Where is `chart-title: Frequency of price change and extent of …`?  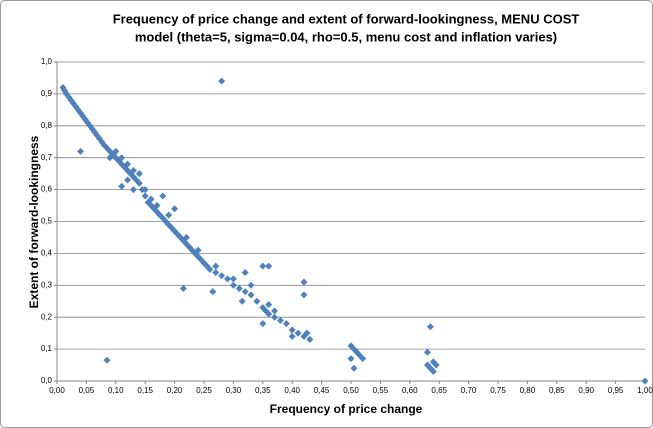 chart-title: Frequency of price change and extent of … is located at coordinates (346, 18).